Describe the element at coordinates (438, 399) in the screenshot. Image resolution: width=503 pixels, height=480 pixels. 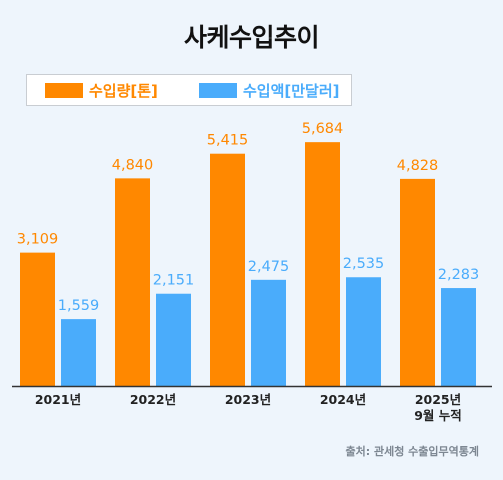
I see `x-tick-label-4-line0: 2025년` at that location.